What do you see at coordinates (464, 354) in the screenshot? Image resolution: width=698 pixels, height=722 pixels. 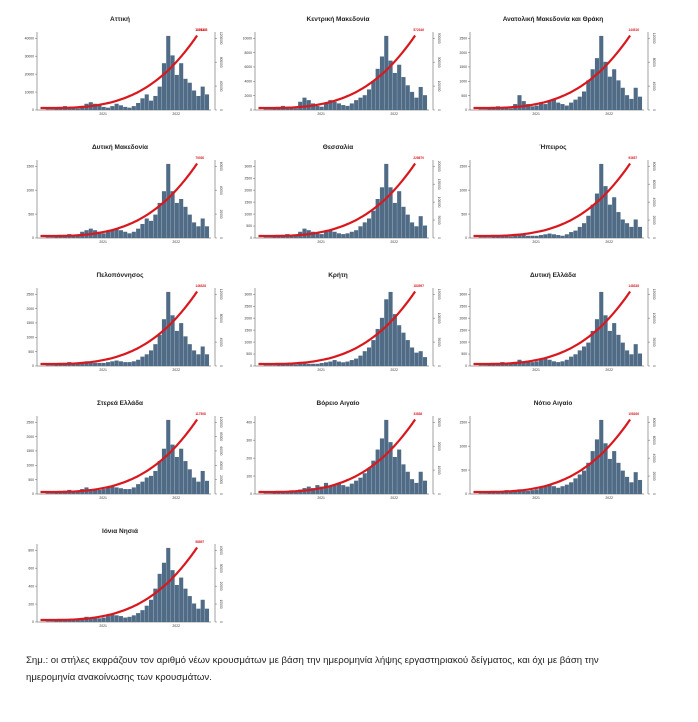 I see `left-tick-label: 500` at bounding box center [464, 354].